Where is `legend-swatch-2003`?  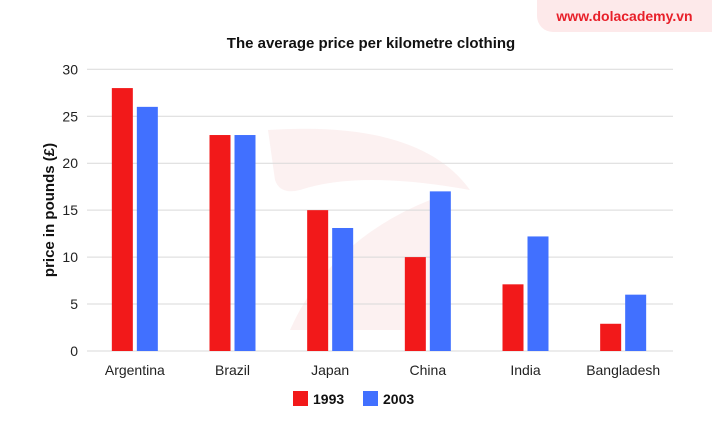 legend-swatch-2003 is located at coordinates (370, 398).